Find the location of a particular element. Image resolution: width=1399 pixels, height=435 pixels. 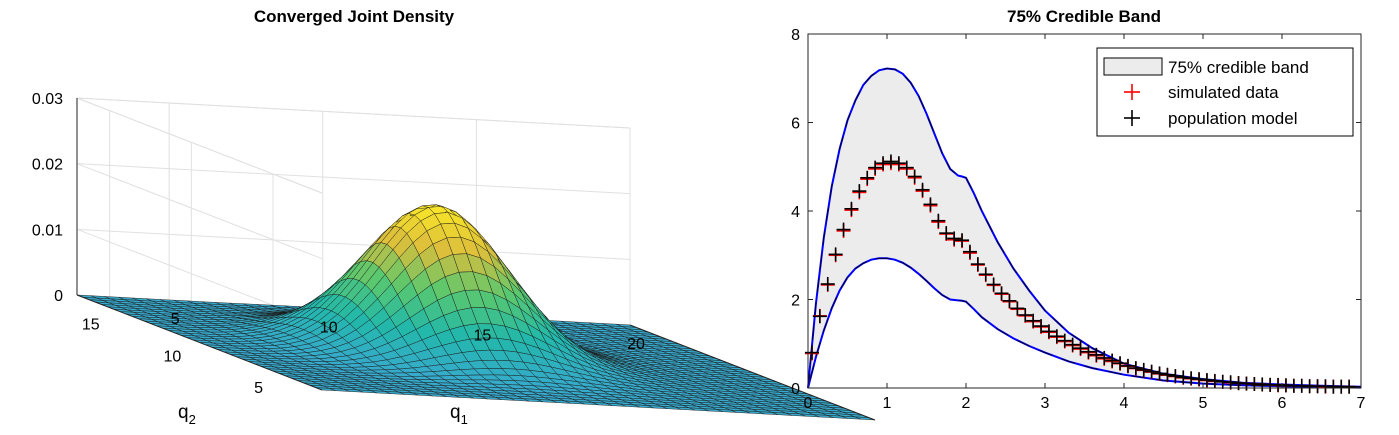

q2-axis-line is located at coordinates (199, 342).